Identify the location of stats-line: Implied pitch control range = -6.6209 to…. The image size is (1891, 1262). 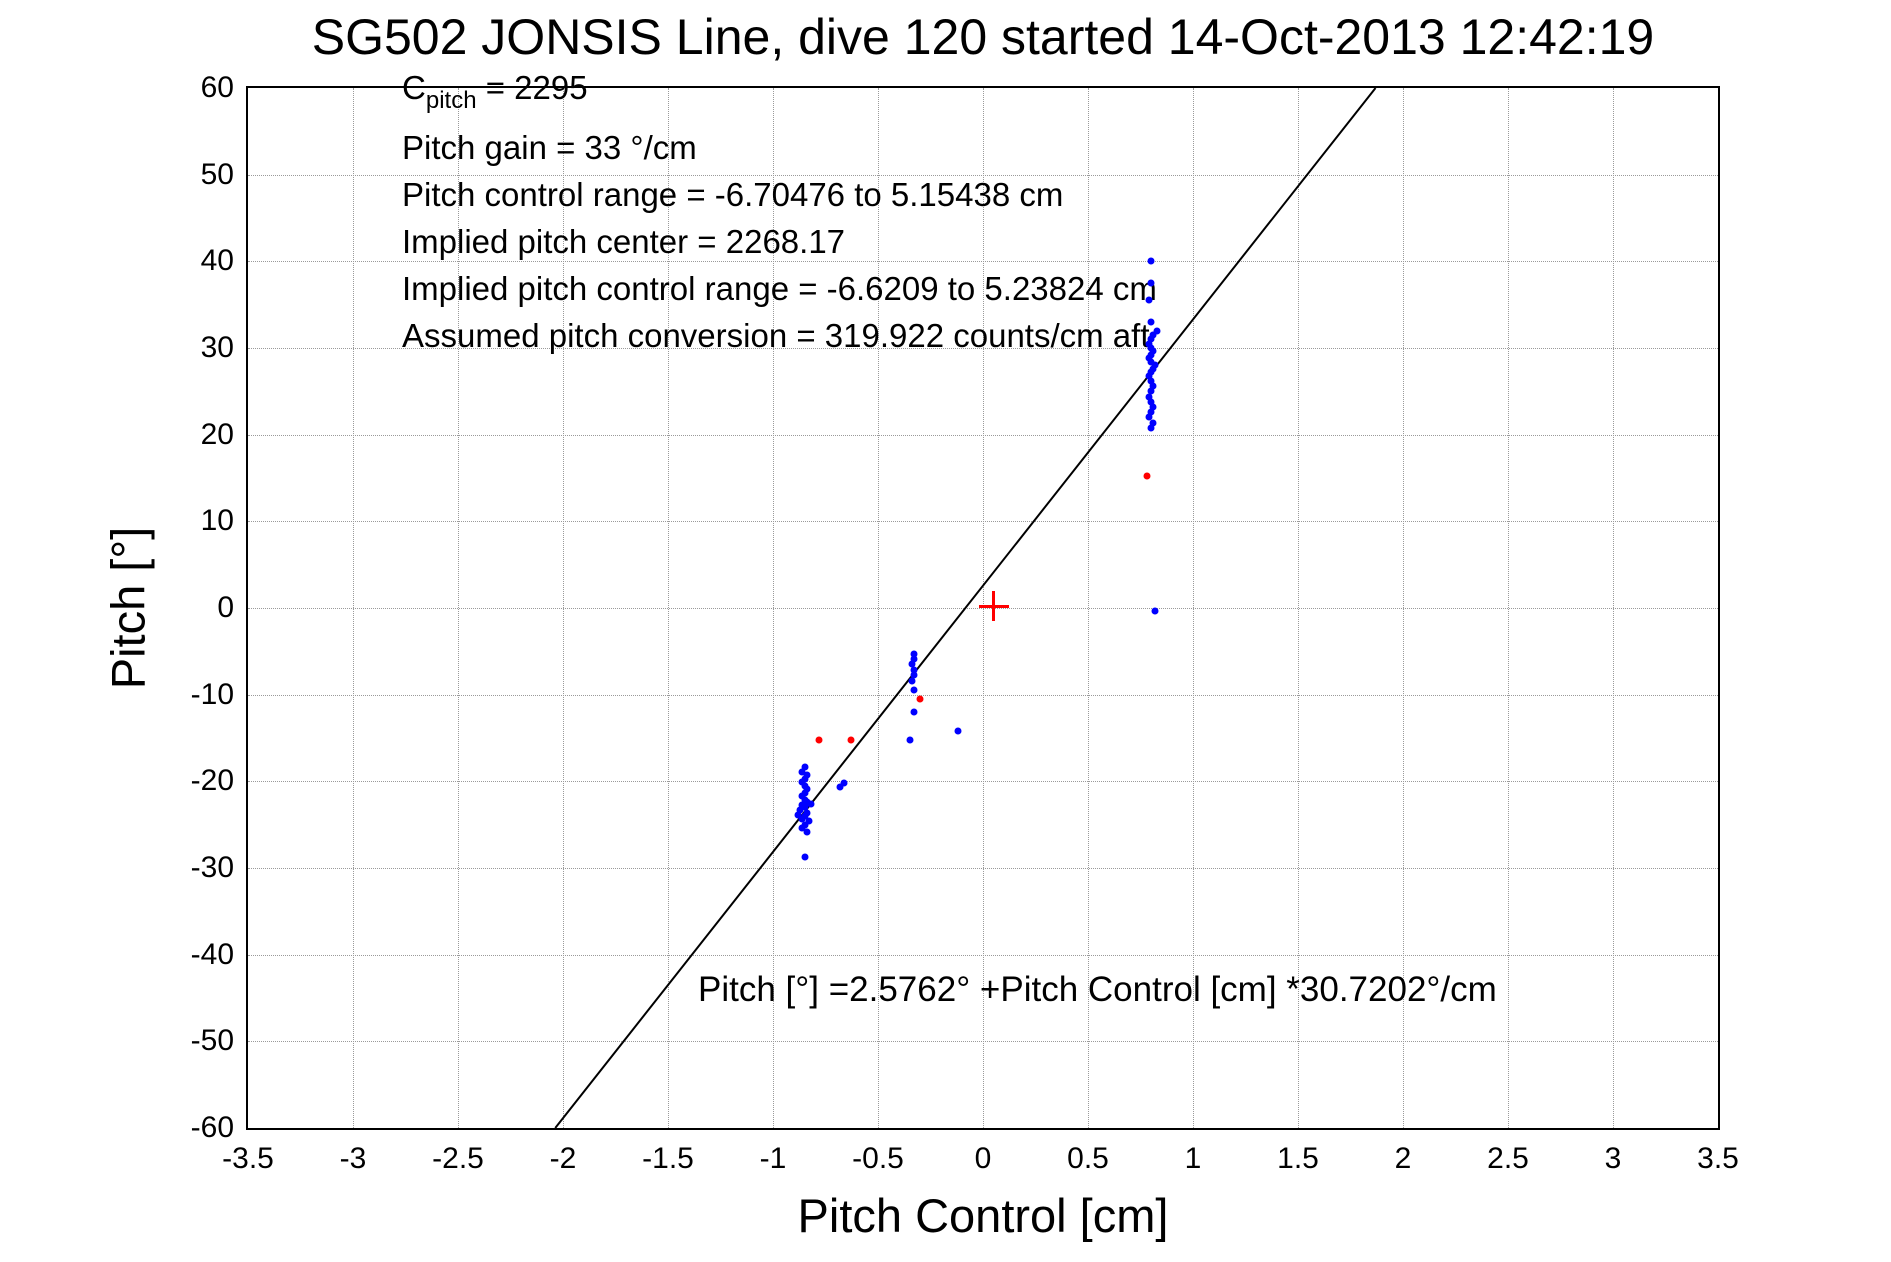
(779, 288).